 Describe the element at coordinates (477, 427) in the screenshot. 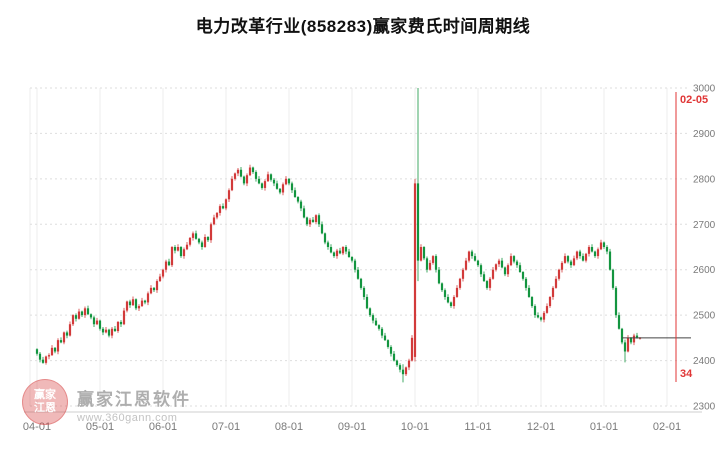

I see `svg-text: 11-01` at that location.